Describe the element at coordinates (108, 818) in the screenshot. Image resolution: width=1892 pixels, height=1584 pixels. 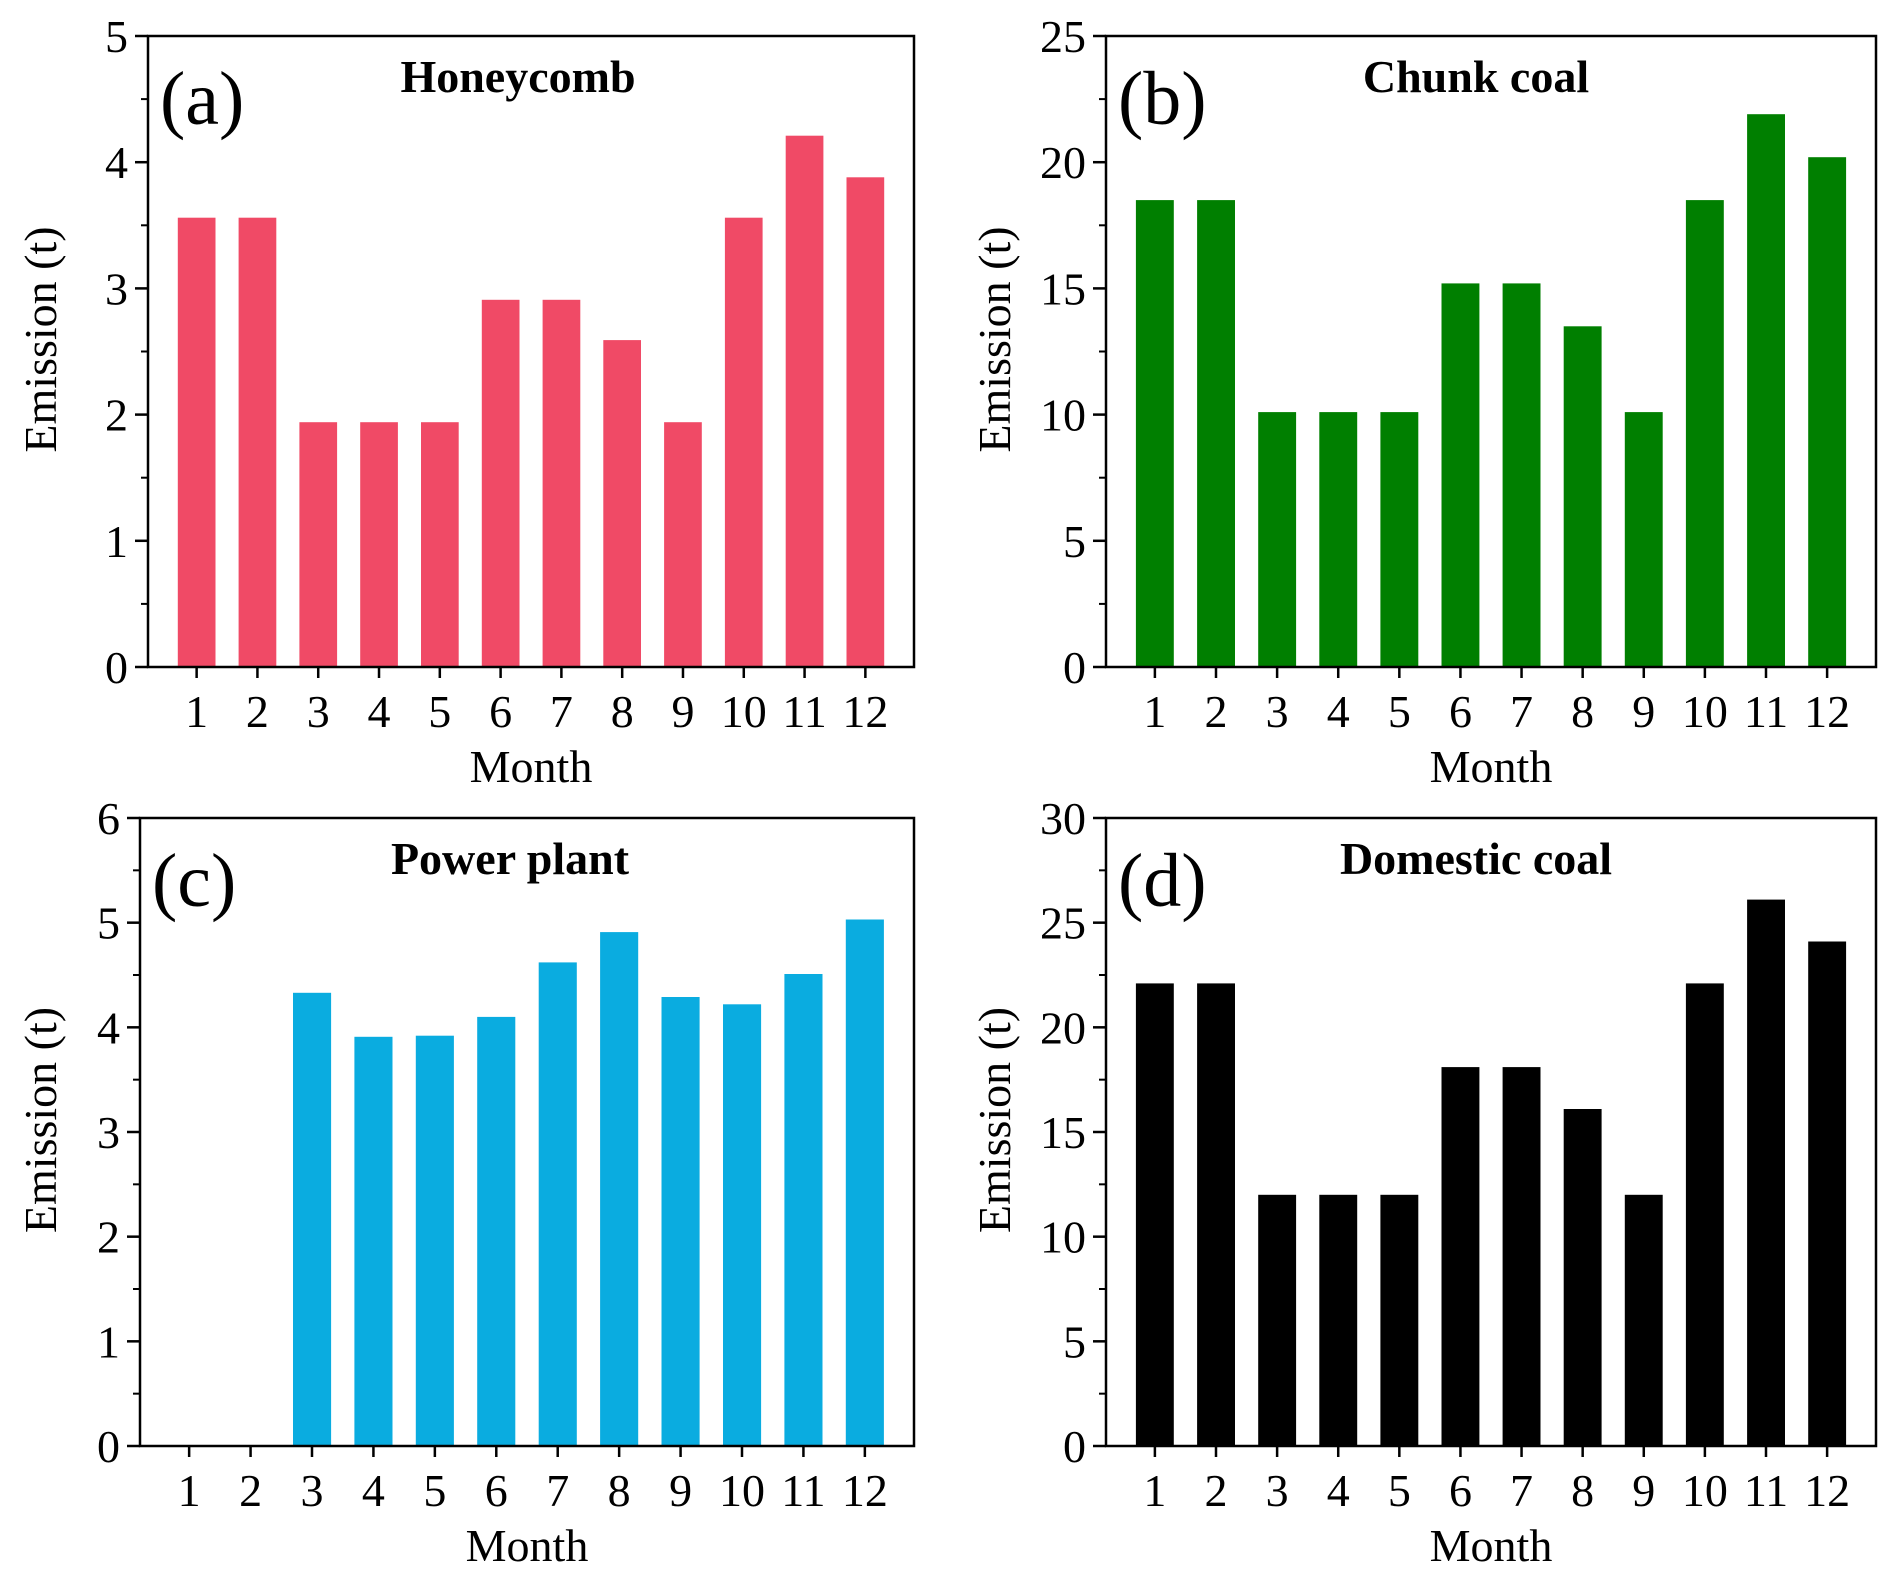
I see `y-tick-label: 6` at that location.